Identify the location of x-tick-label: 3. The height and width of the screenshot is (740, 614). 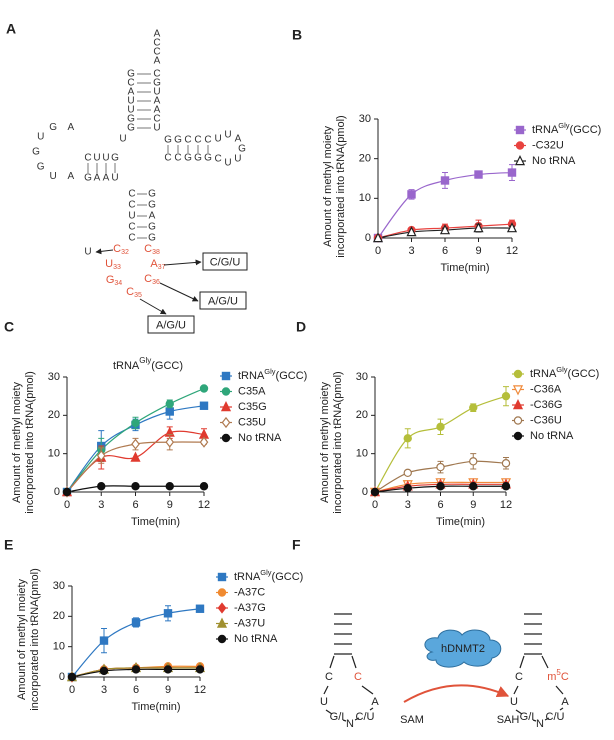
(408, 505).